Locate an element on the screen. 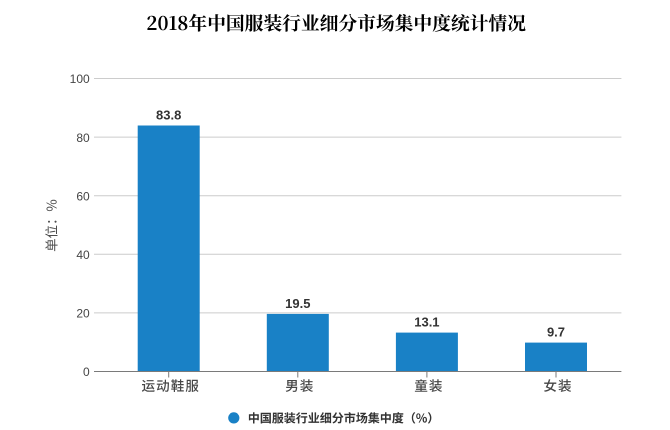 The image size is (670, 430). svg-text: 80 is located at coordinates (83, 138).